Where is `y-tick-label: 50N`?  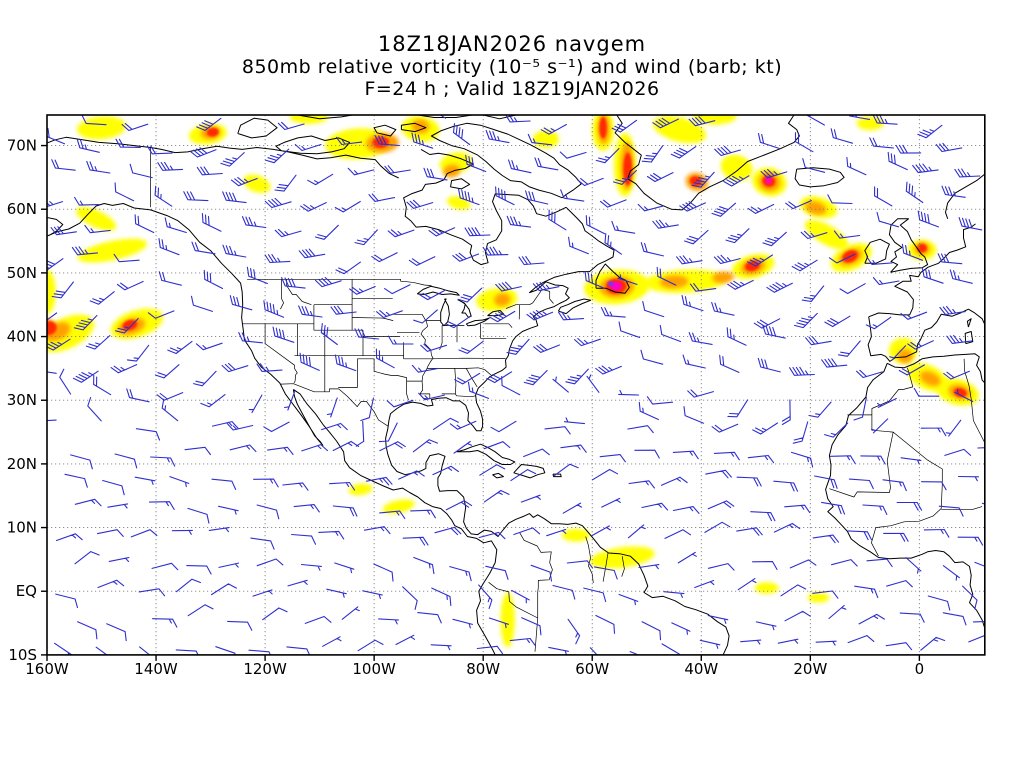 y-tick-label: 50N is located at coordinates (22, 273).